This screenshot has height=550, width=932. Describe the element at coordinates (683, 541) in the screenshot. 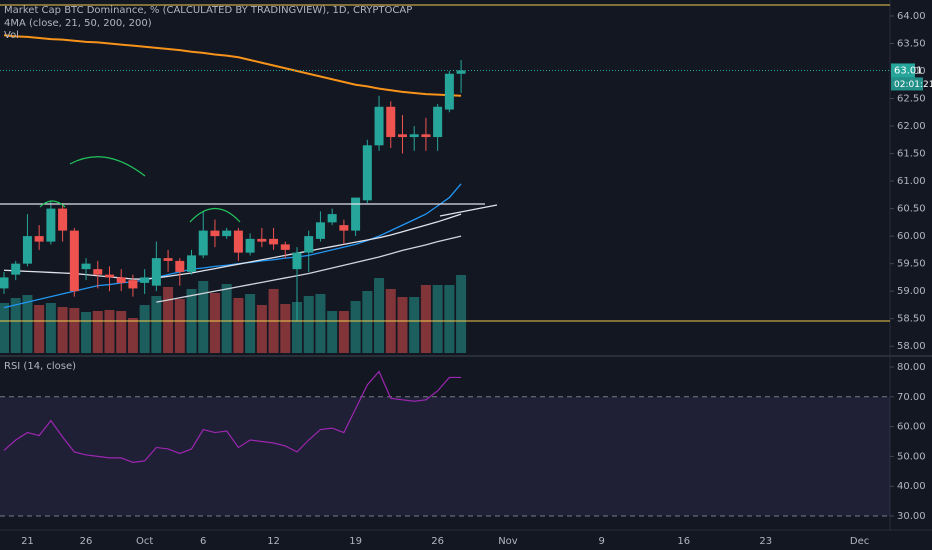

I see `x-tick-label: 16` at that location.